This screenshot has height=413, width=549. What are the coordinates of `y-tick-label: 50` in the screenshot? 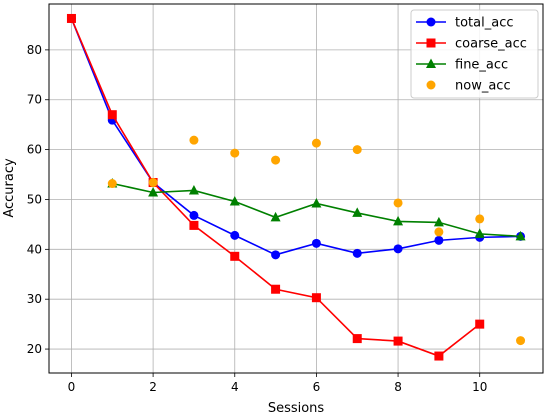 It's located at (34, 199).